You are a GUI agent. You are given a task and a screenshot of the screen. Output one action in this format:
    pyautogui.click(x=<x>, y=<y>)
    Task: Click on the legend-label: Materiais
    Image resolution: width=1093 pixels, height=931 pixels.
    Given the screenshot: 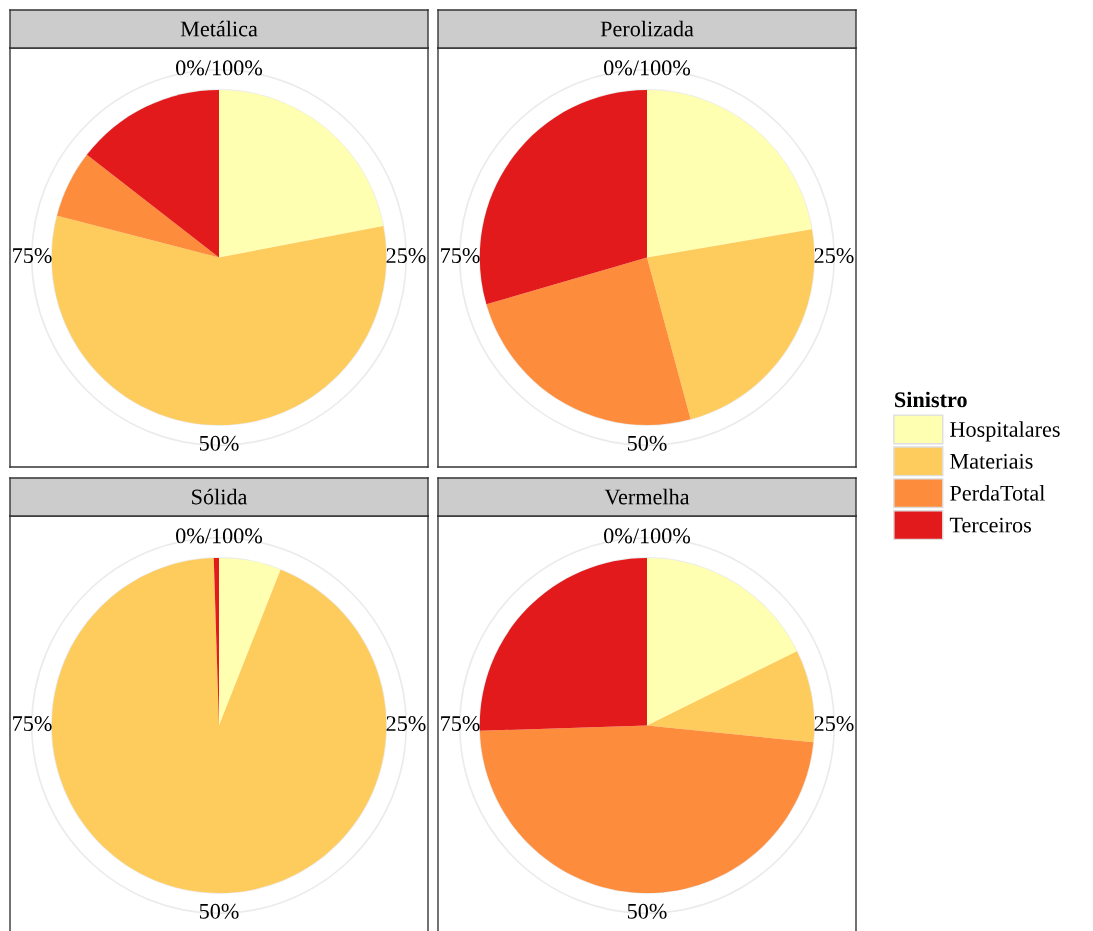 What is the action you would take?
    pyautogui.click(x=991, y=461)
    